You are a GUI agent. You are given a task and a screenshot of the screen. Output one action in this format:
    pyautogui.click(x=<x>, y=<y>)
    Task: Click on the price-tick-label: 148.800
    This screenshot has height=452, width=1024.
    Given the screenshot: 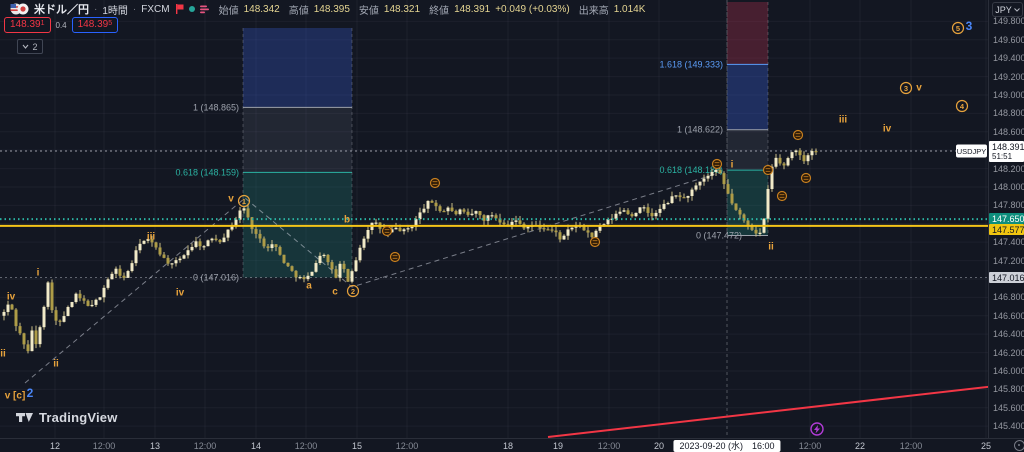 What is the action you would take?
    pyautogui.click(x=1008, y=113)
    